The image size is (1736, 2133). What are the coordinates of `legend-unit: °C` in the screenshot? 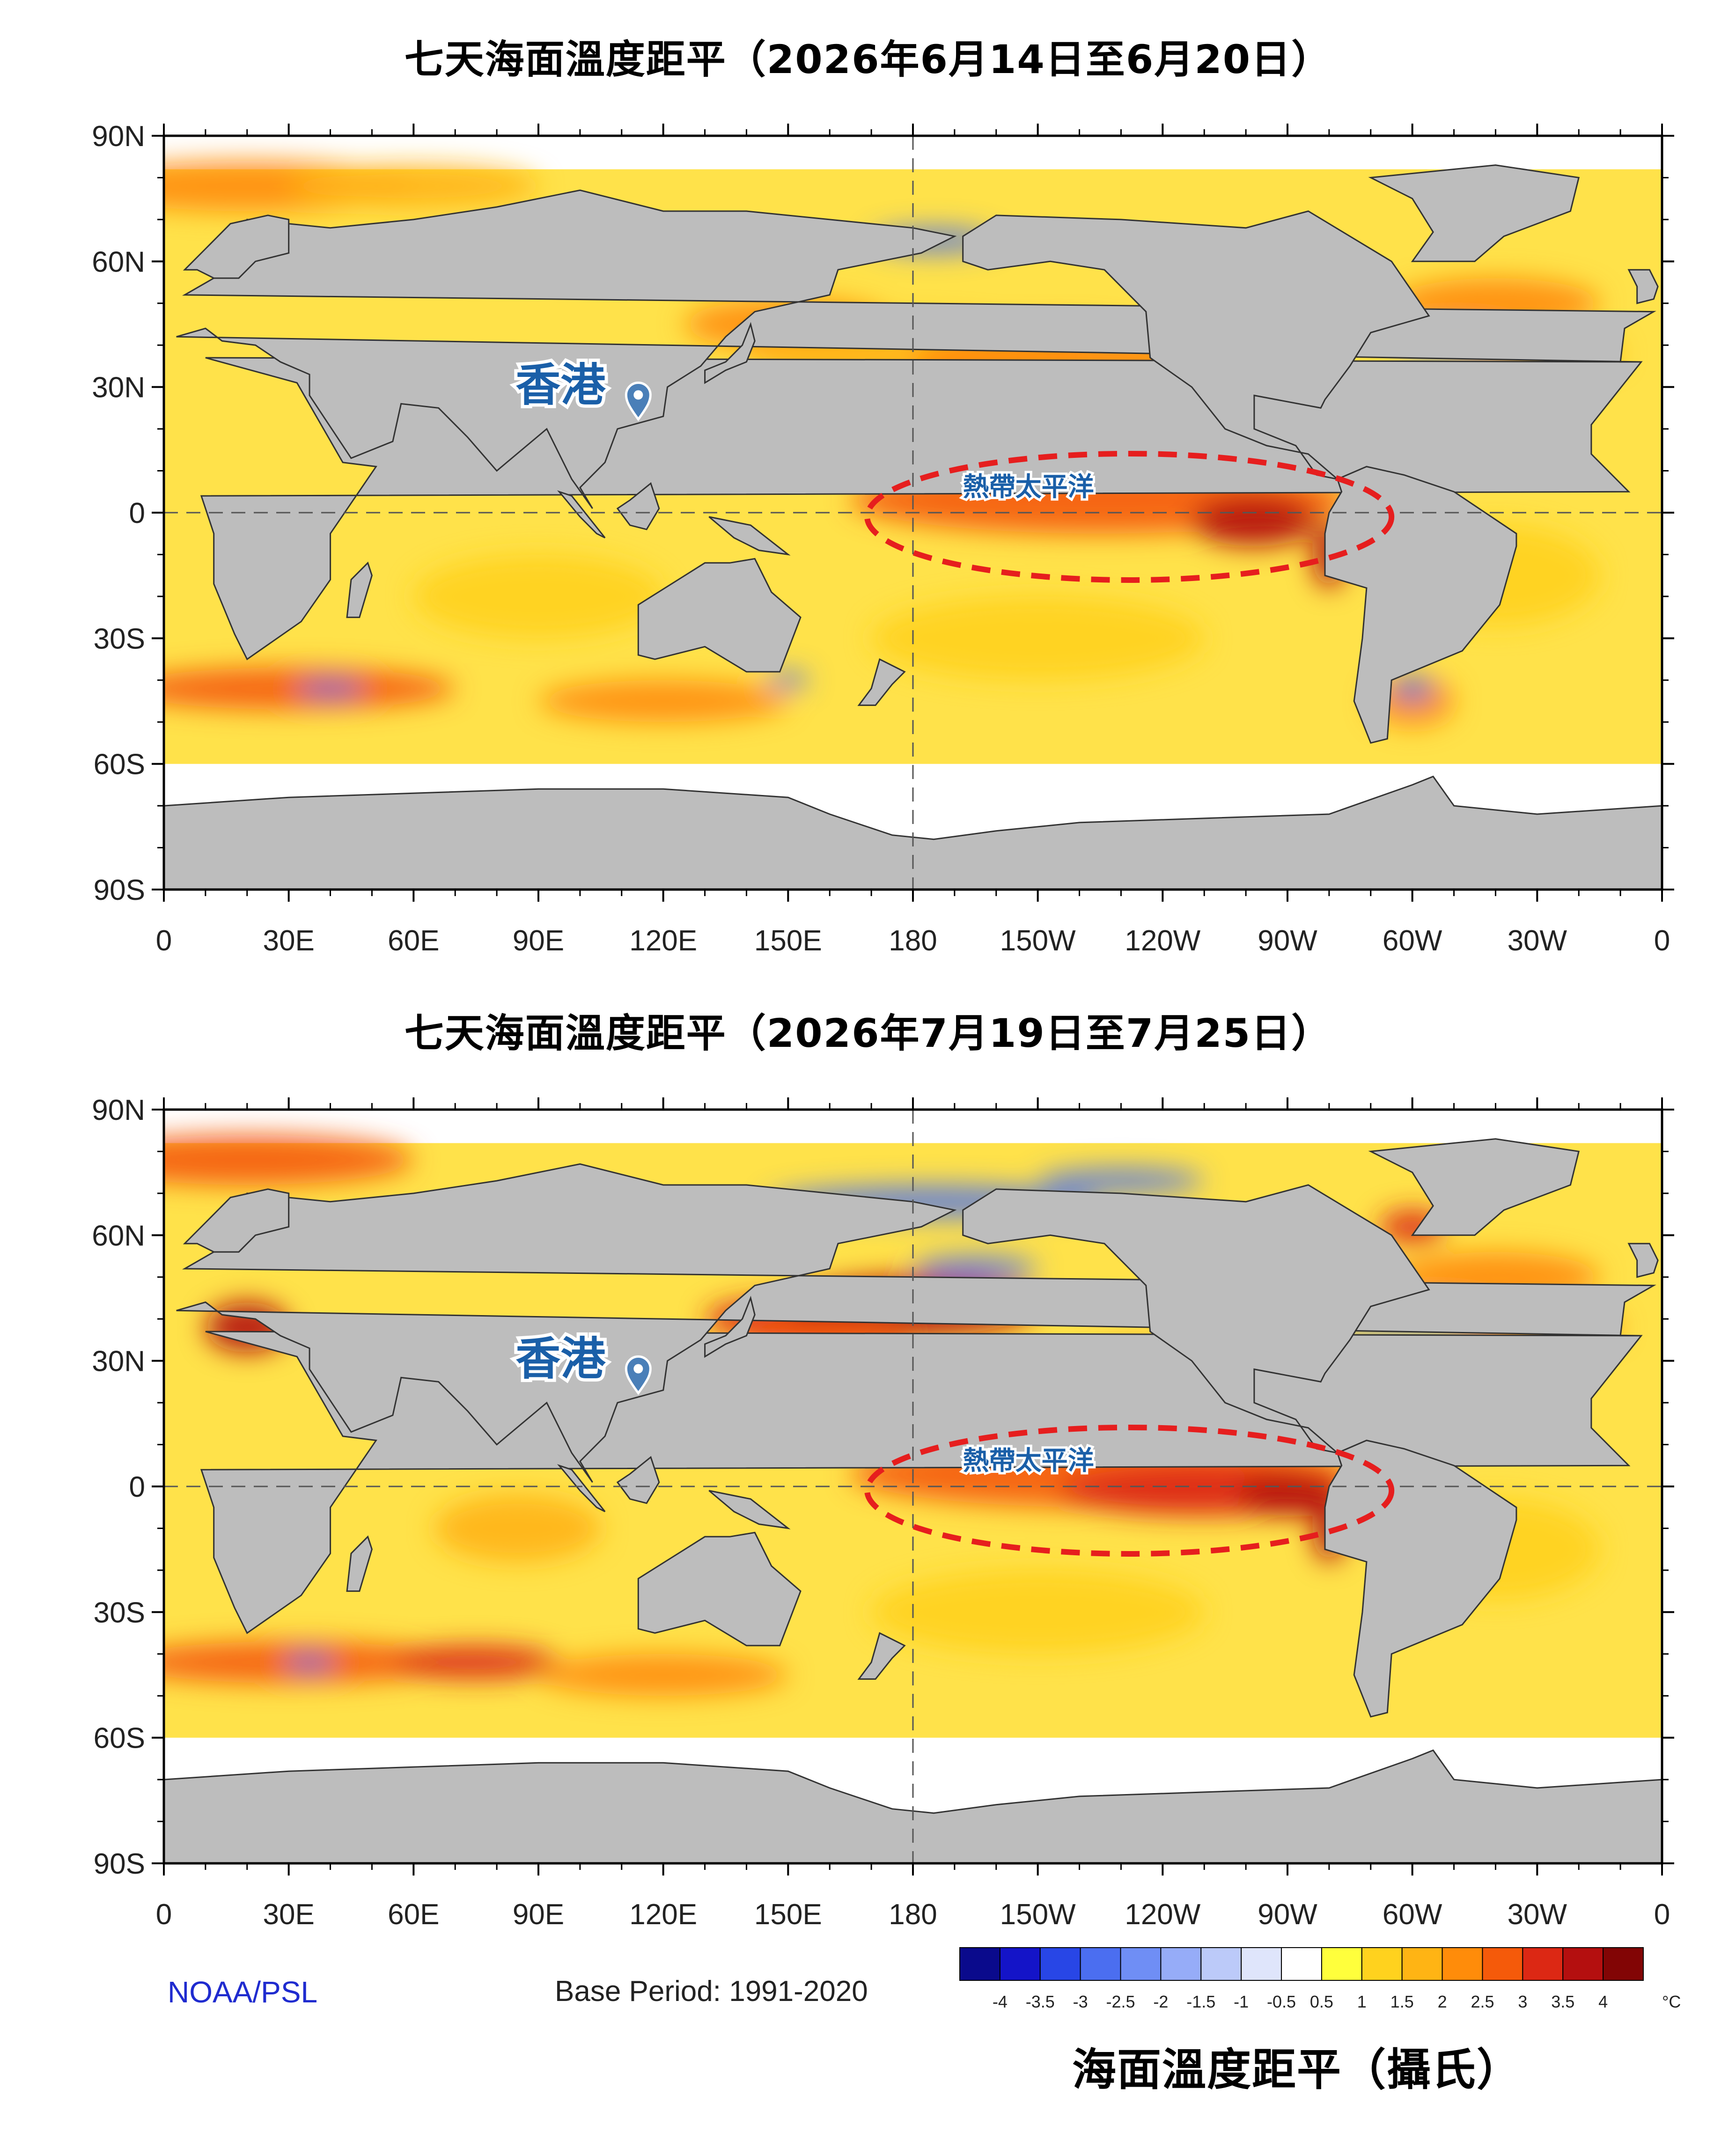 It's located at (1672, 2001).